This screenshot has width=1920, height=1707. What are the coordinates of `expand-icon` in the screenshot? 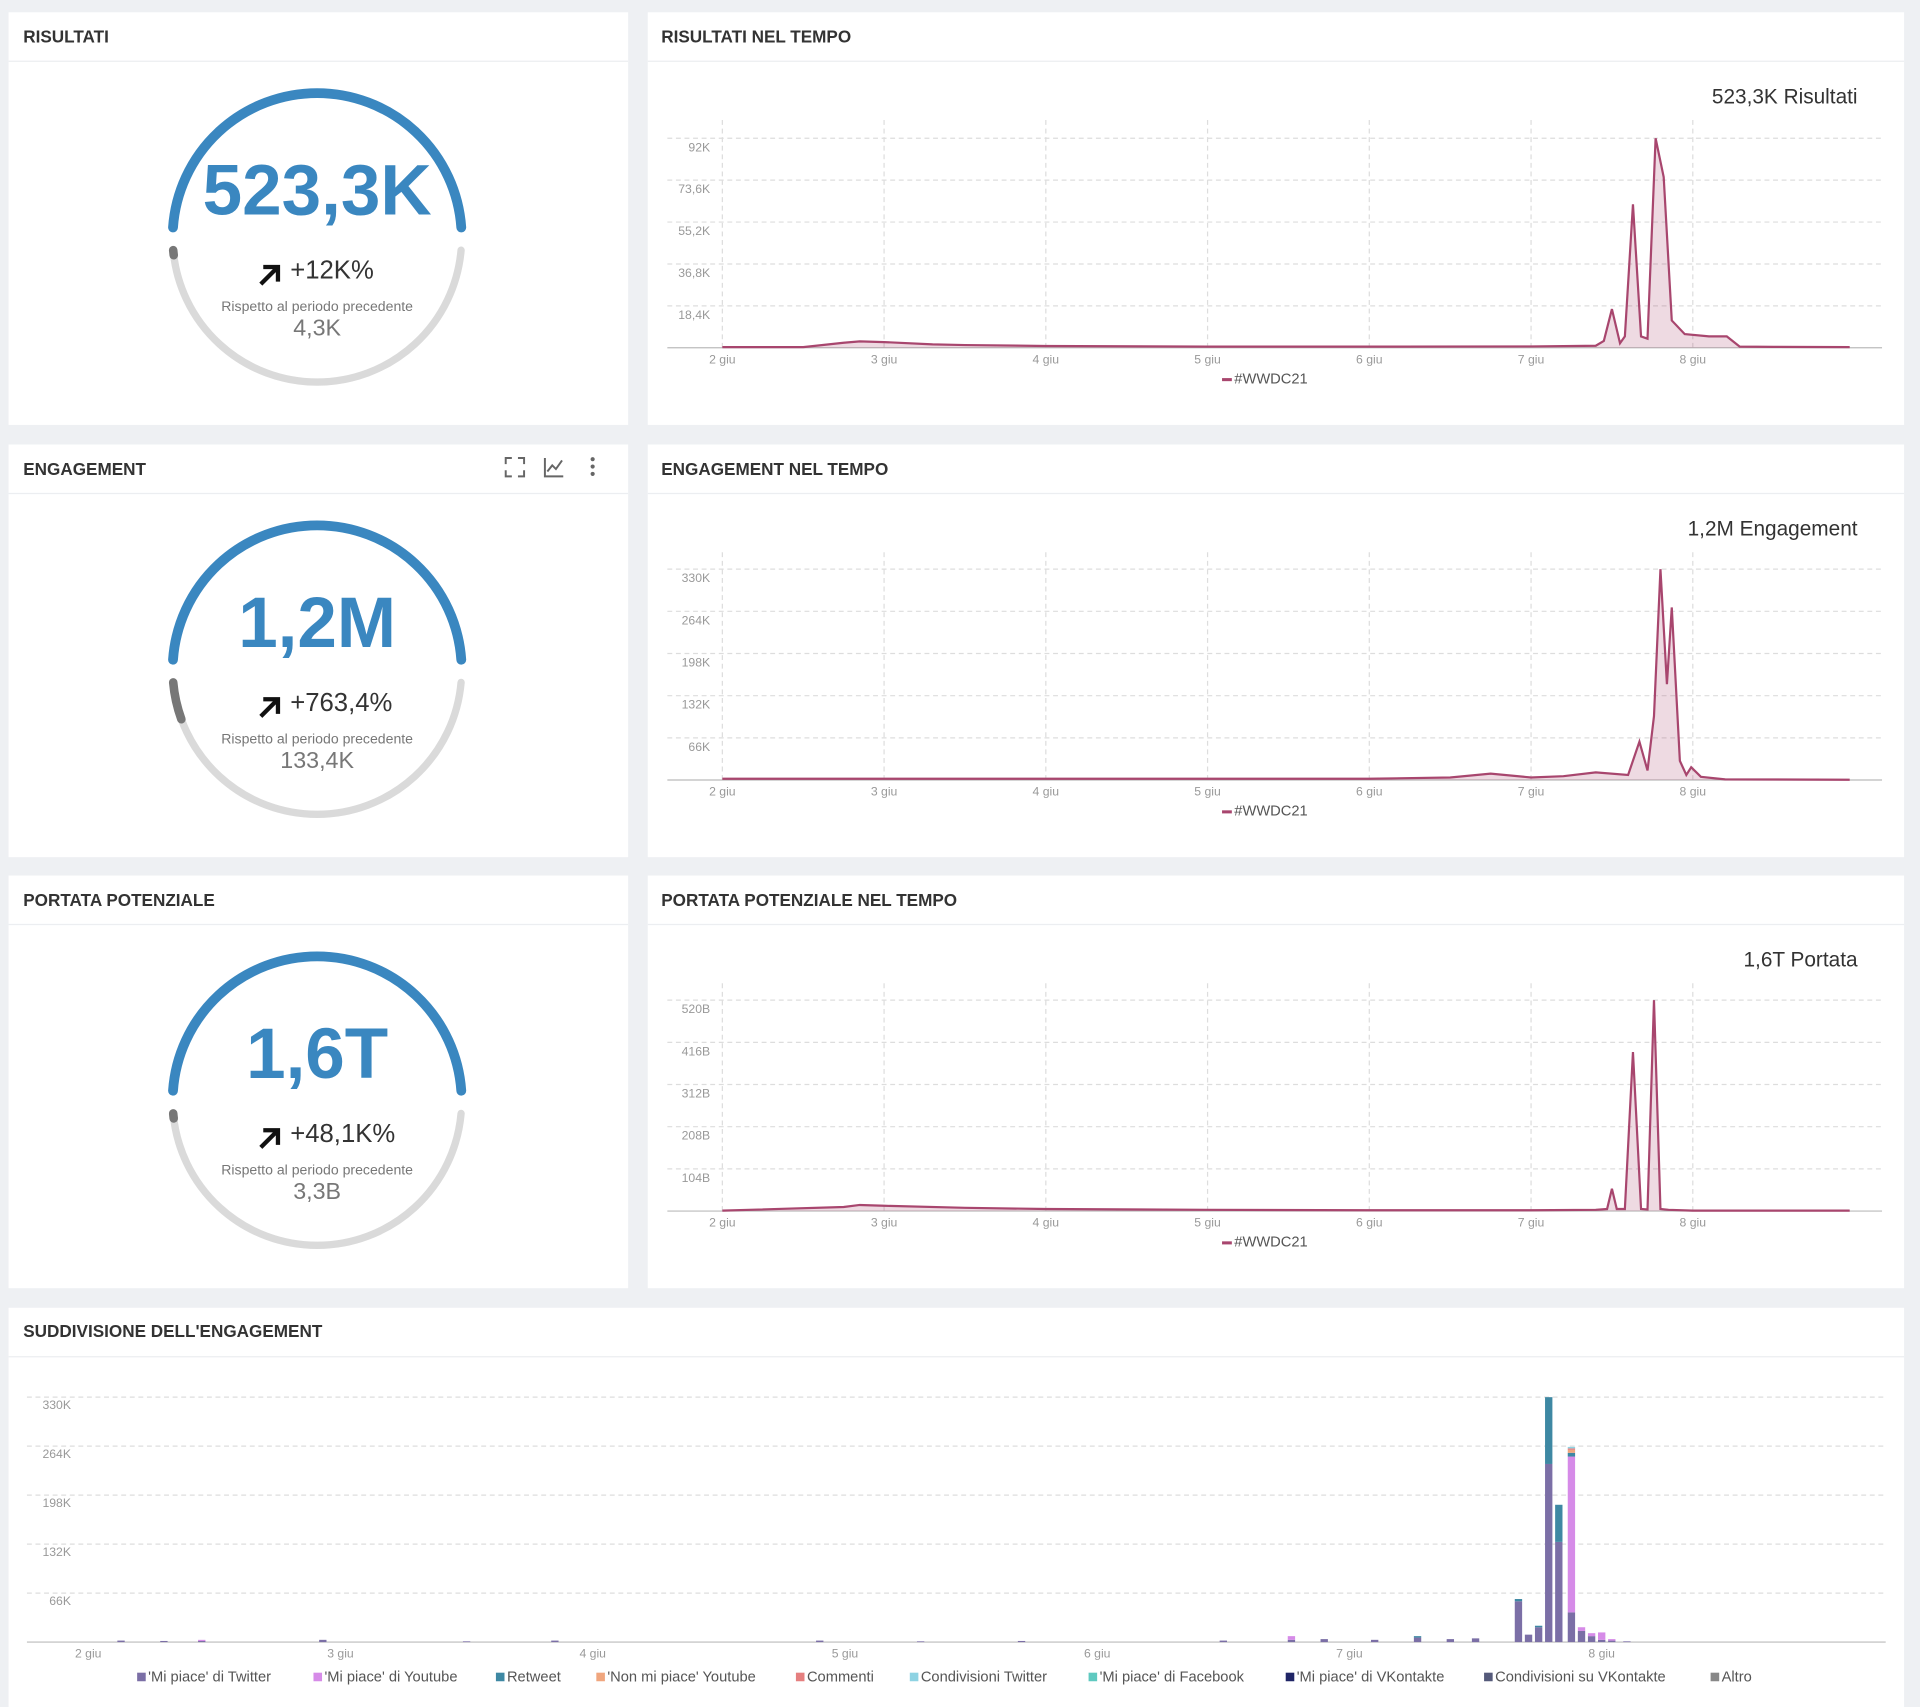 It's located at (515, 467).